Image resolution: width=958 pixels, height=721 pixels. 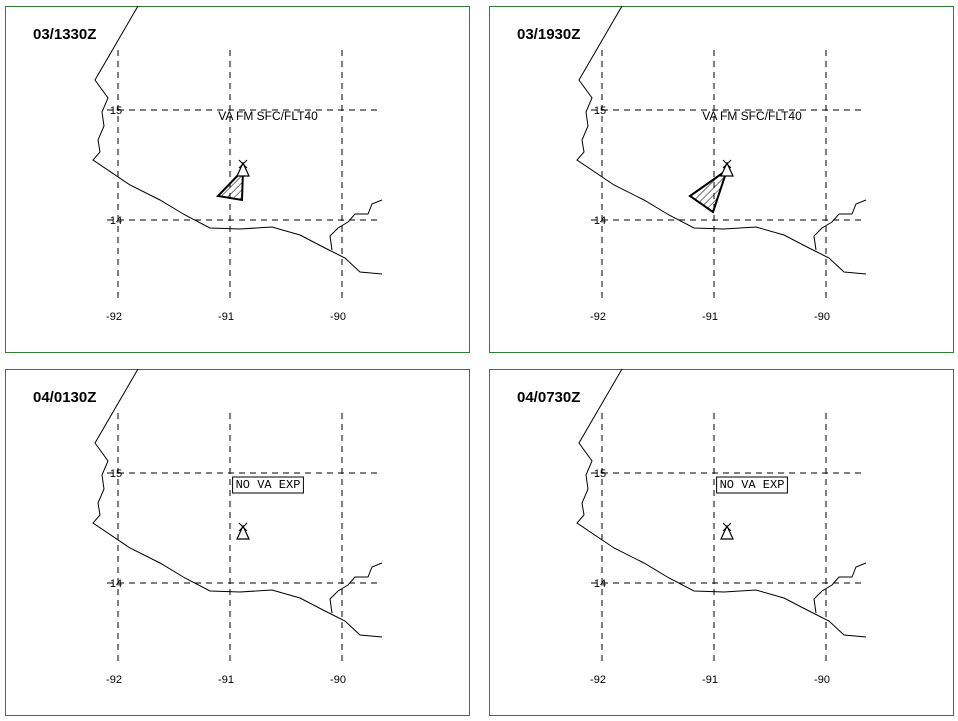 What do you see at coordinates (548, 397) in the screenshot?
I see `valid-time: 04/0730Z` at bounding box center [548, 397].